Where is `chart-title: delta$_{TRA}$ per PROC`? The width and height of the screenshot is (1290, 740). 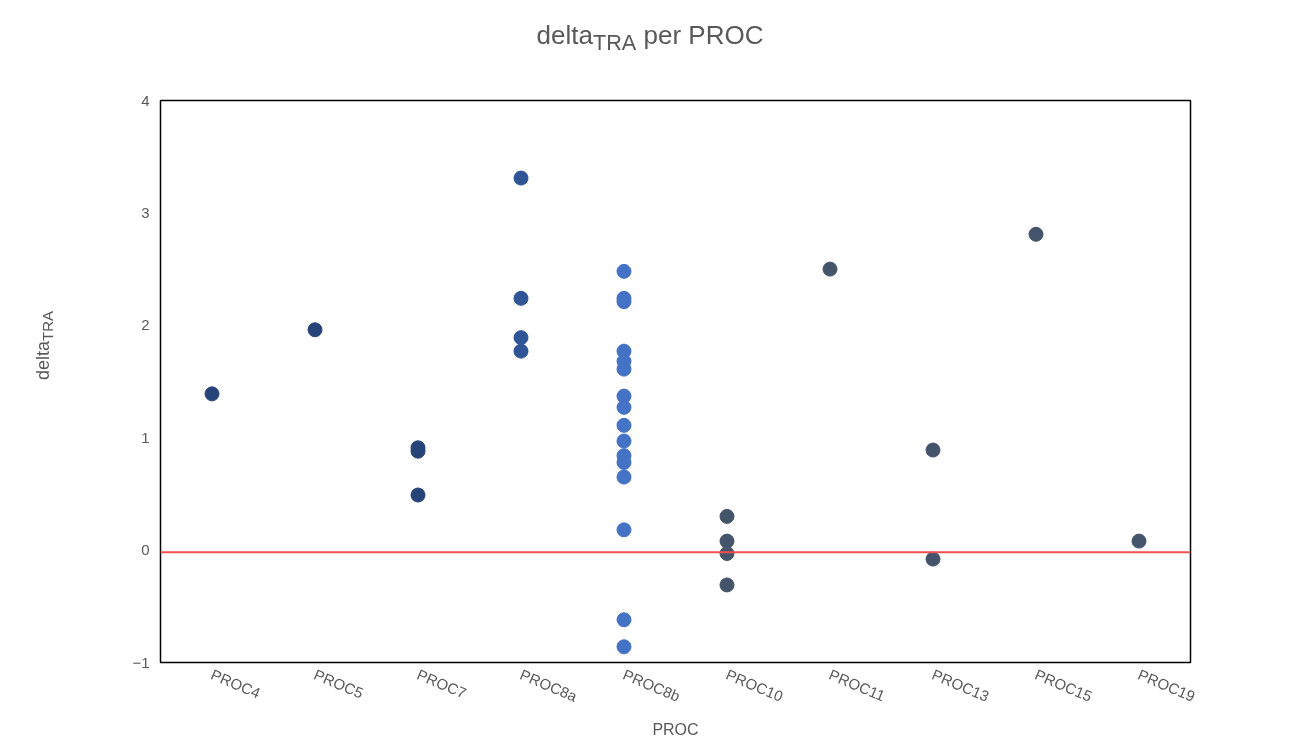
chart-title: delta$_{TRA}$ per PROC is located at coordinates (650, 38).